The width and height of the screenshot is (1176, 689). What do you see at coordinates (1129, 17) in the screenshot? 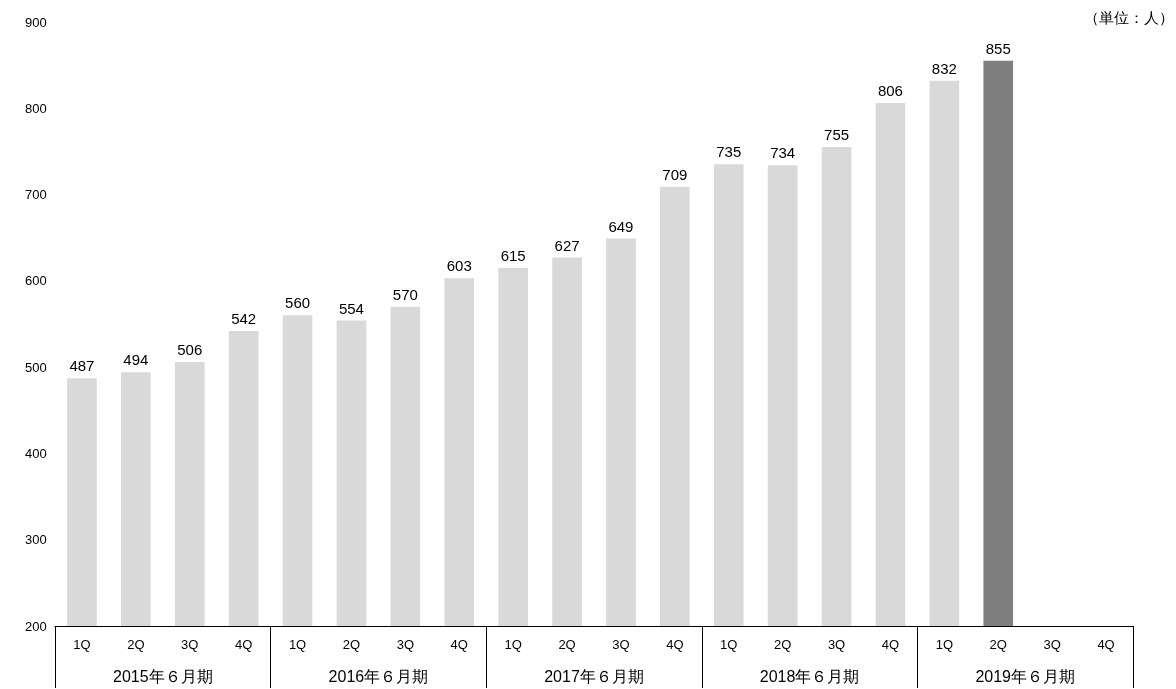
I see `annotation: （単位：人）` at bounding box center [1129, 17].